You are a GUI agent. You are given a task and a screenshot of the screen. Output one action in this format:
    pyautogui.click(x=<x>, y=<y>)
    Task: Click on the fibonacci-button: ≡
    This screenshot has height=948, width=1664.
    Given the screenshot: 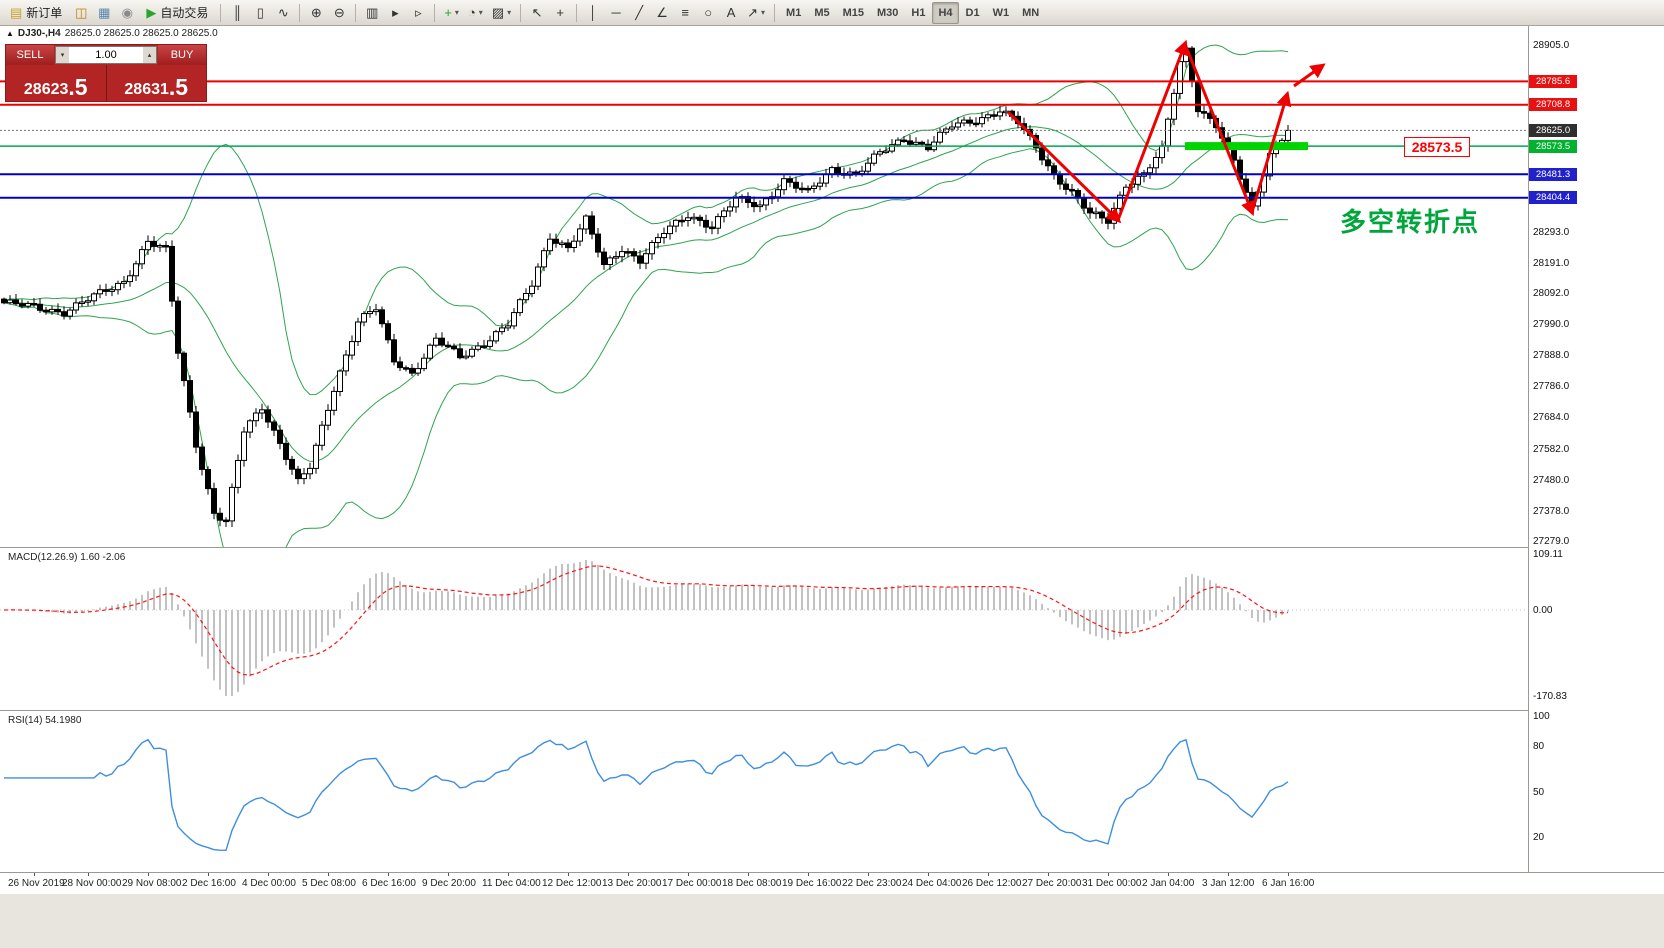 What is the action you would take?
    pyautogui.click(x=685, y=13)
    